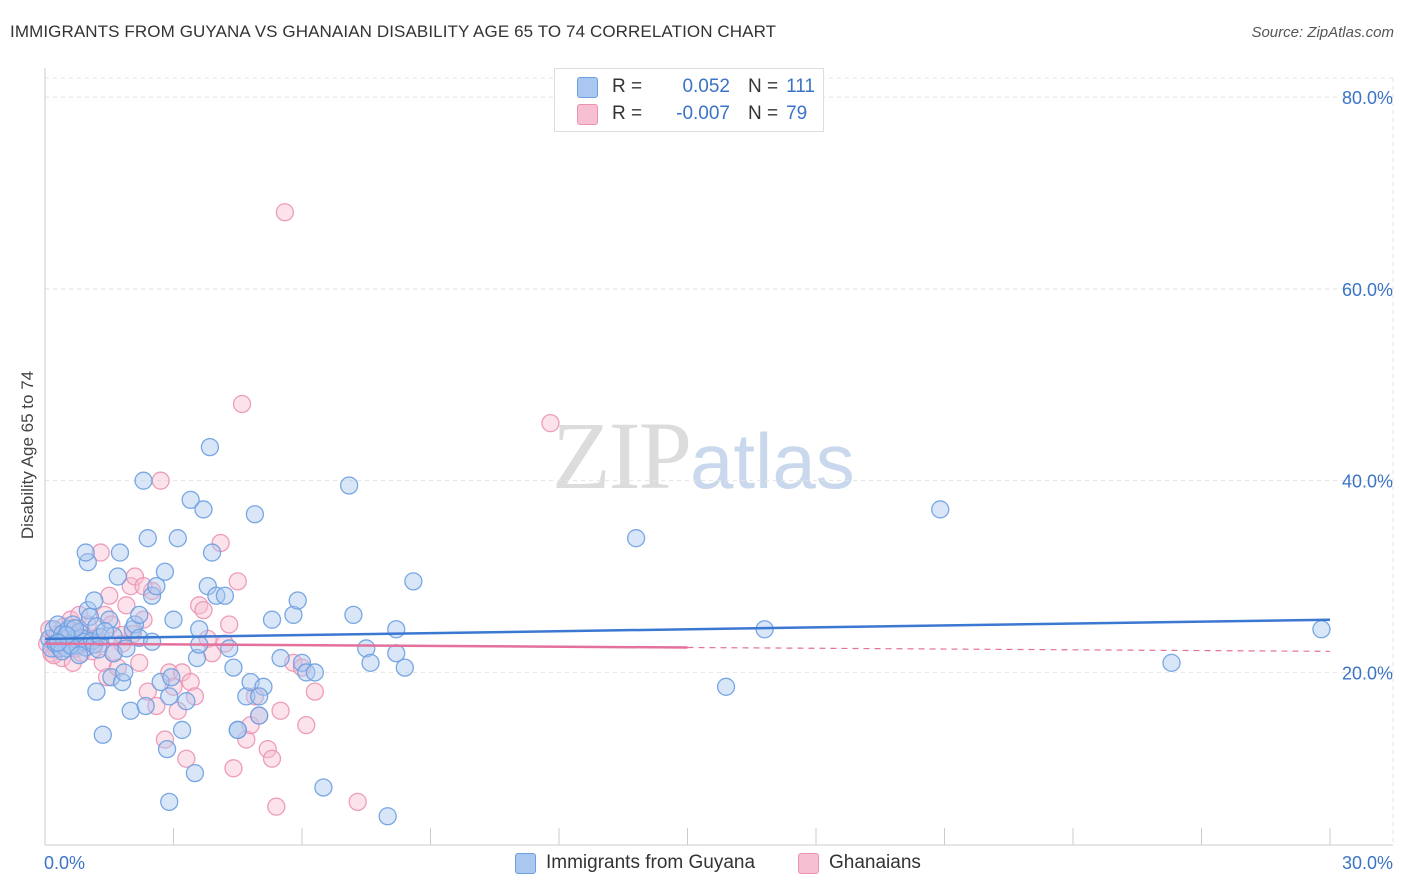 This screenshot has width=1406, height=892. Describe the element at coordinates (1367, 98) in the screenshot. I see `y-tick-label: 80.0%` at that location.